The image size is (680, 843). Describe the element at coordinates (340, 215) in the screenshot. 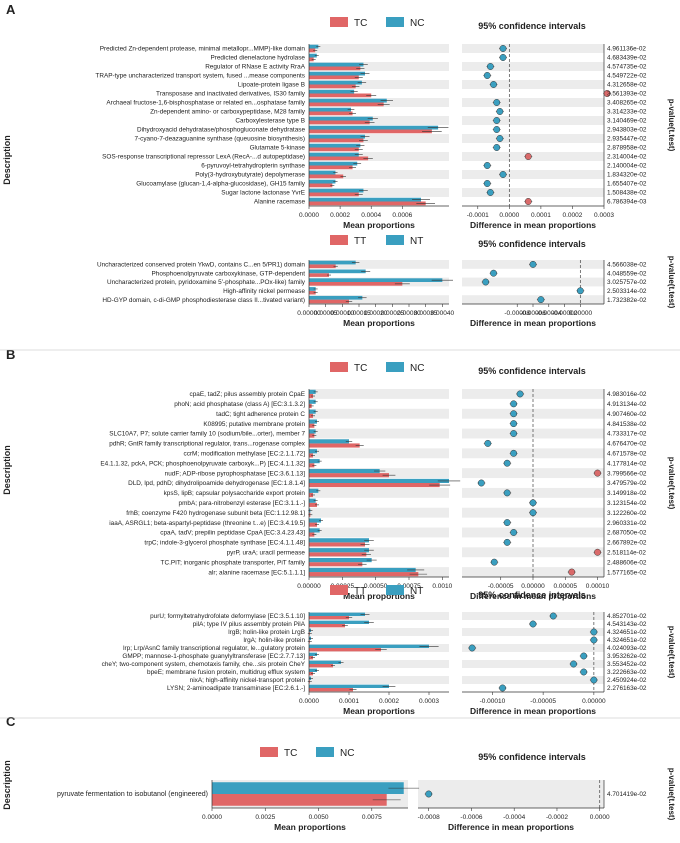

I see `x-tick-label: 0.0002` at that location.